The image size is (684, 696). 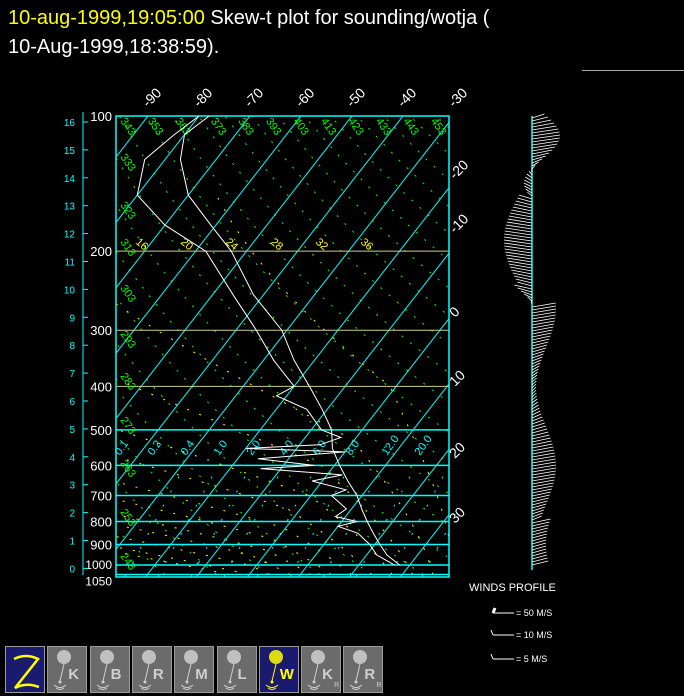 I want to click on height-tick-label: 0, so click(x=72, y=569).